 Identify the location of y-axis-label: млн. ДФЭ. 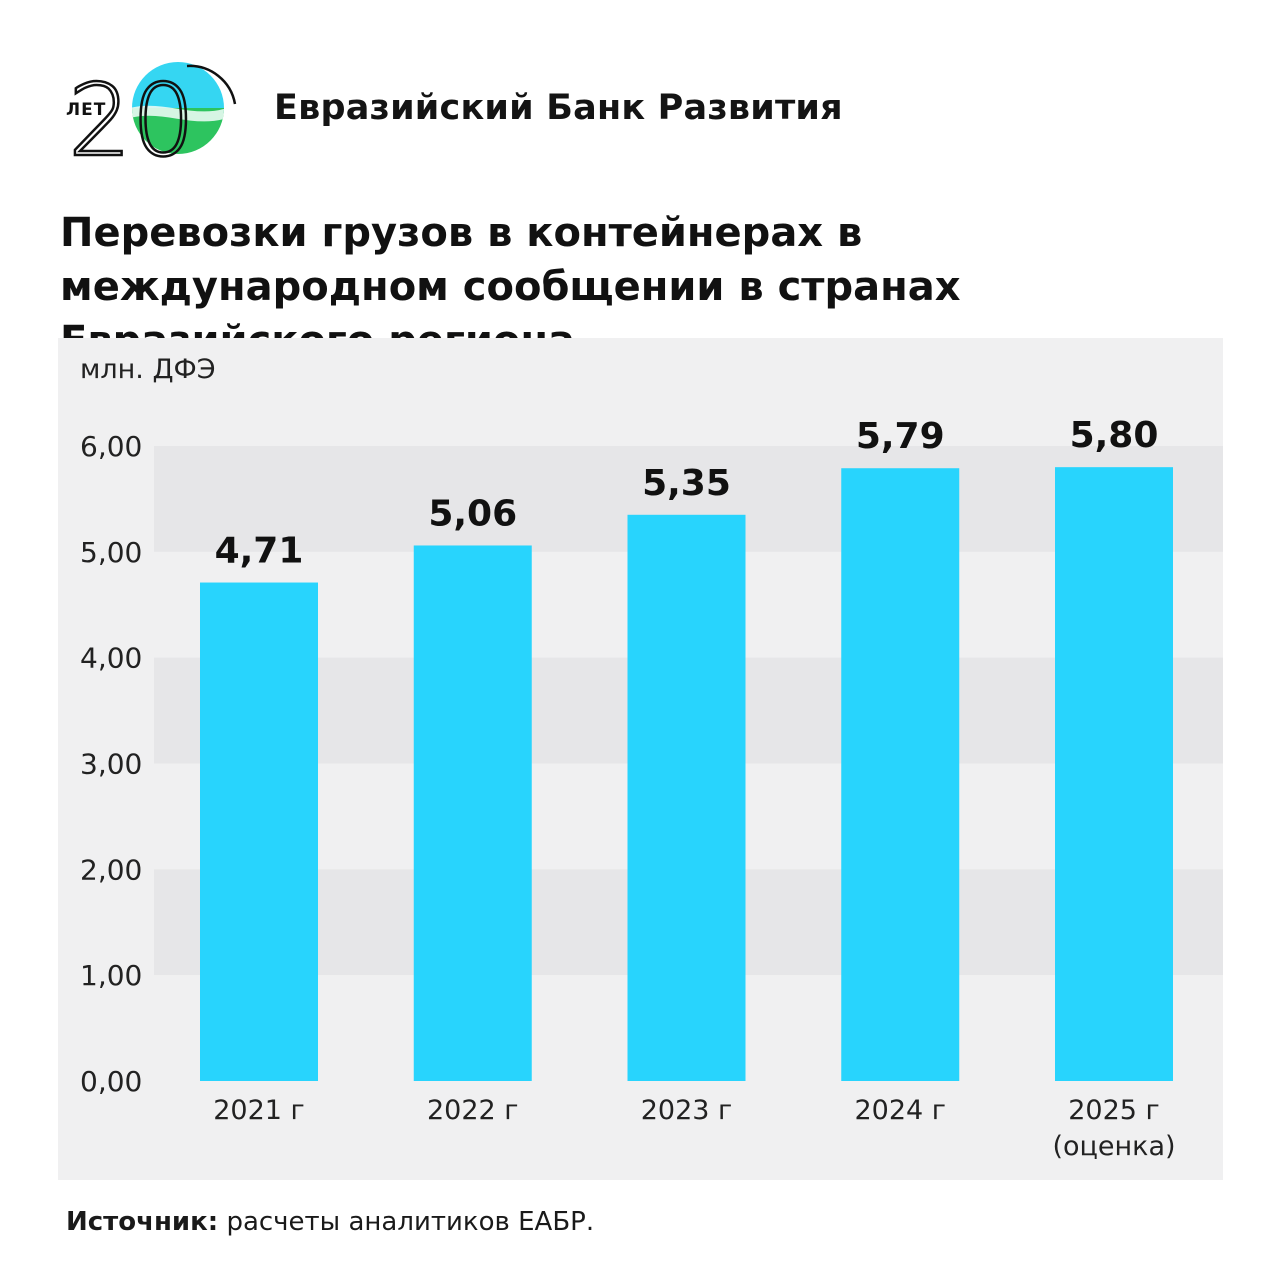
(148, 369).